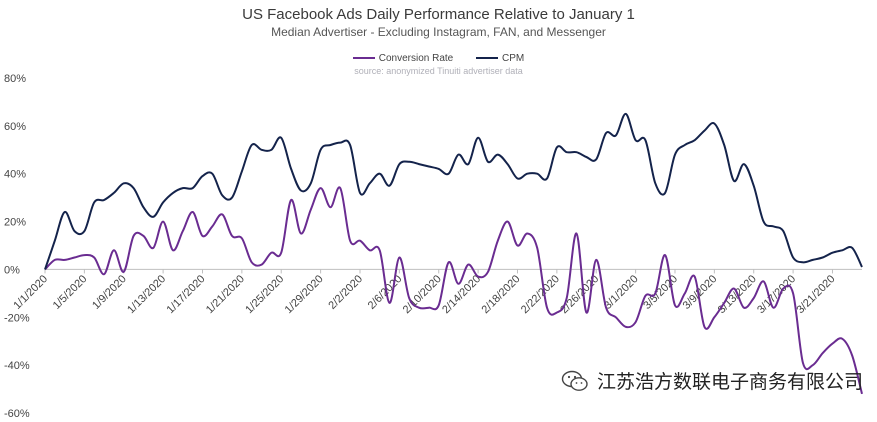 This screenshot has width=877, height=422. Describe the element at coordinates (15, 127) in the screenshot. I see `y-tick-label: 60%` at that location.